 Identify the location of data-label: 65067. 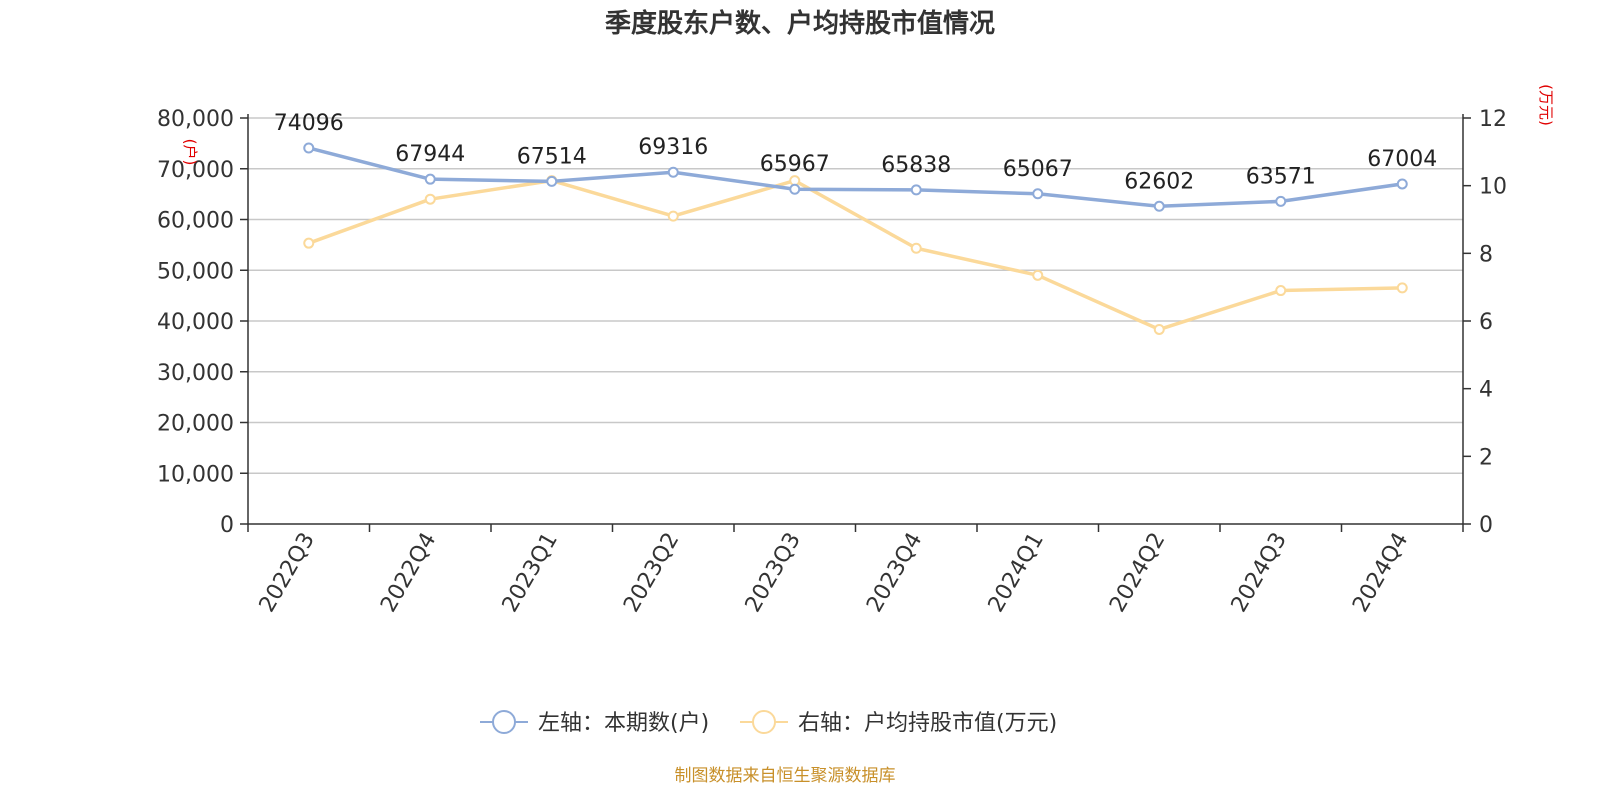
(1038, 169).